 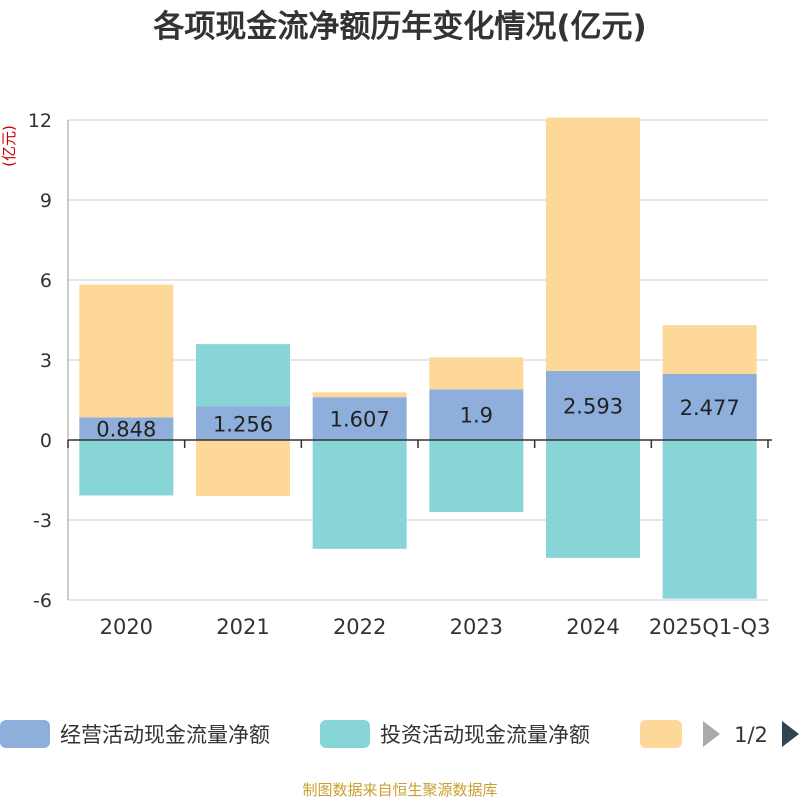 What do you see at coordinates (399, 790) in the screenshot?
I see `source-note: 制图数据来自恒生聚源数据库` at bounding box center [399, 790].